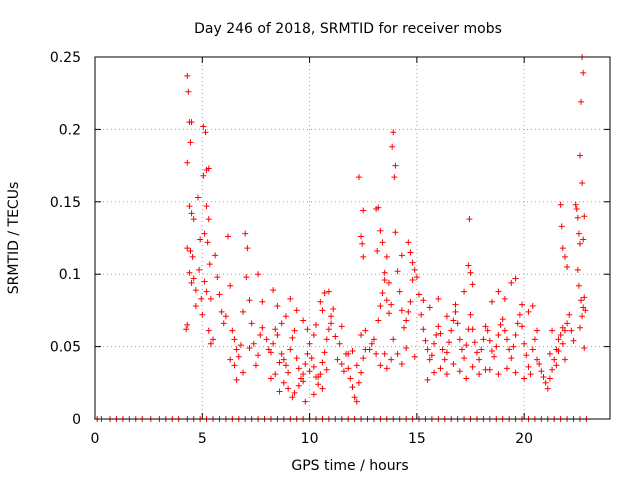 The height and width of the screenshot is (480, 640). What do you see at coordinates (95, 439) in the screenshot?
I see `x-tick-label: 0` at bounding box center [95, 439].